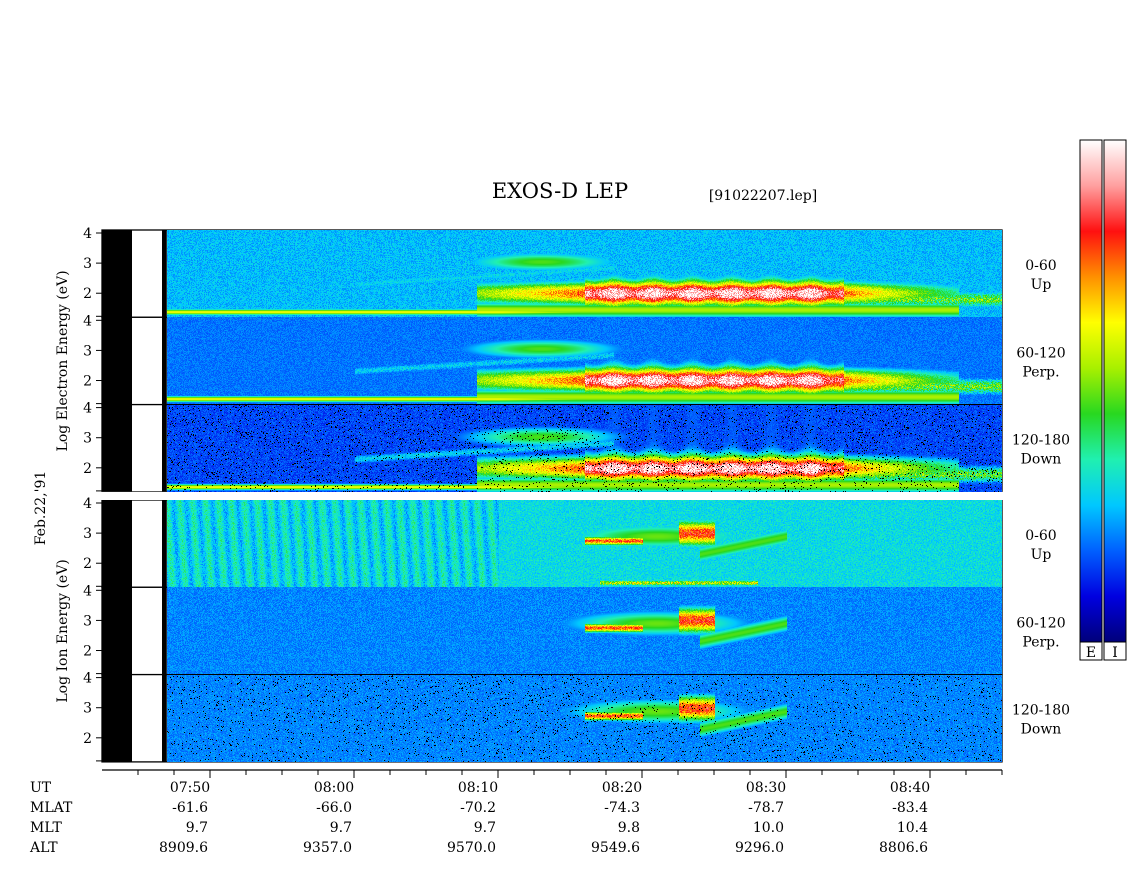 This screenshot has width=1130, height=875. Describe the element at coordinates (41, 788) in the screenshot. I see `ephemeris-label: UT` at that location.